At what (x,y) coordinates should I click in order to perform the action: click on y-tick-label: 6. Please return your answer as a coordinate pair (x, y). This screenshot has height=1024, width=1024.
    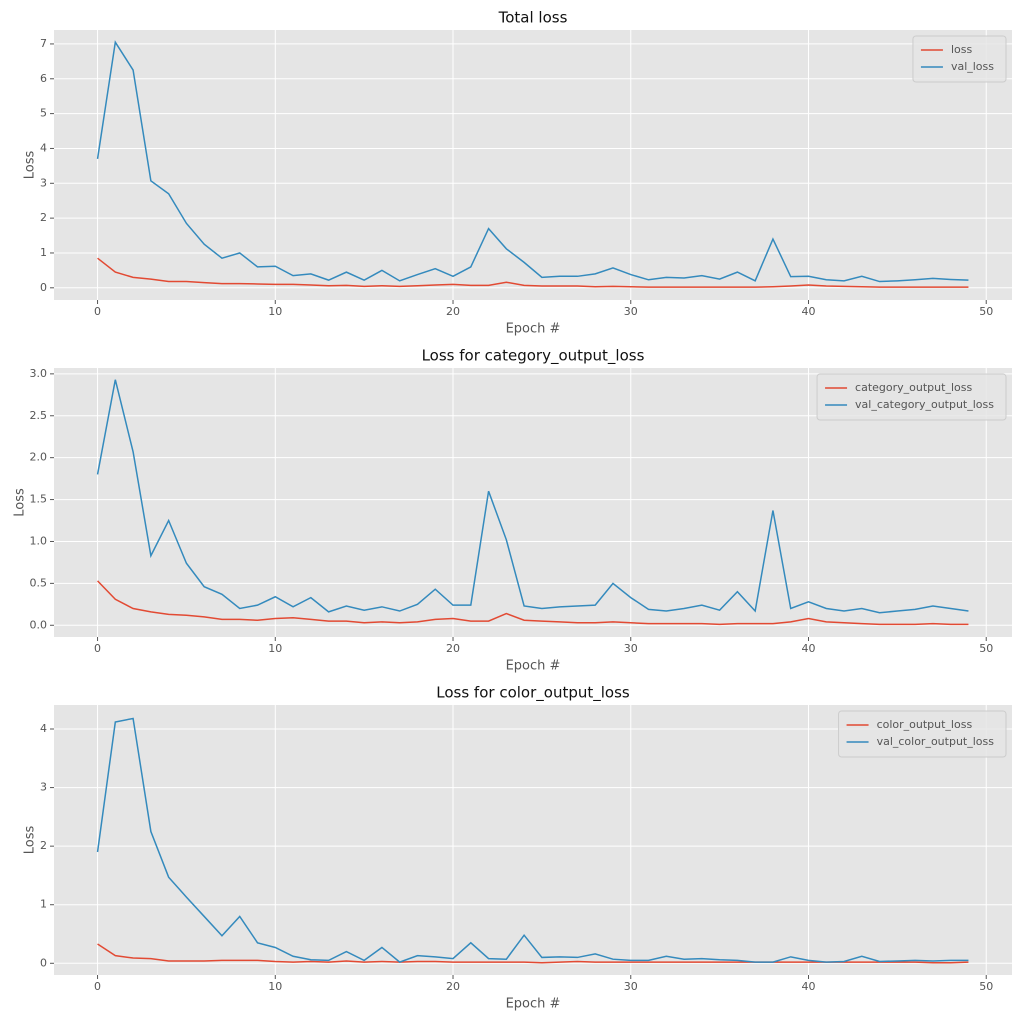
    Looking at the image, I should click on (43, 78).